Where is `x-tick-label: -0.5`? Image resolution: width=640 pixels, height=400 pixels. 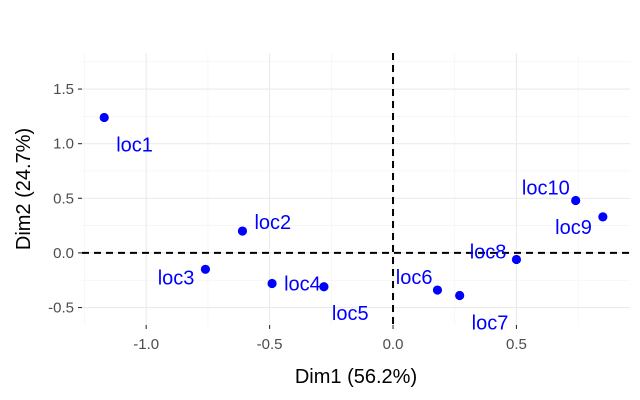
x-tick-label: -0.5 is located at coordinates (270, 344).